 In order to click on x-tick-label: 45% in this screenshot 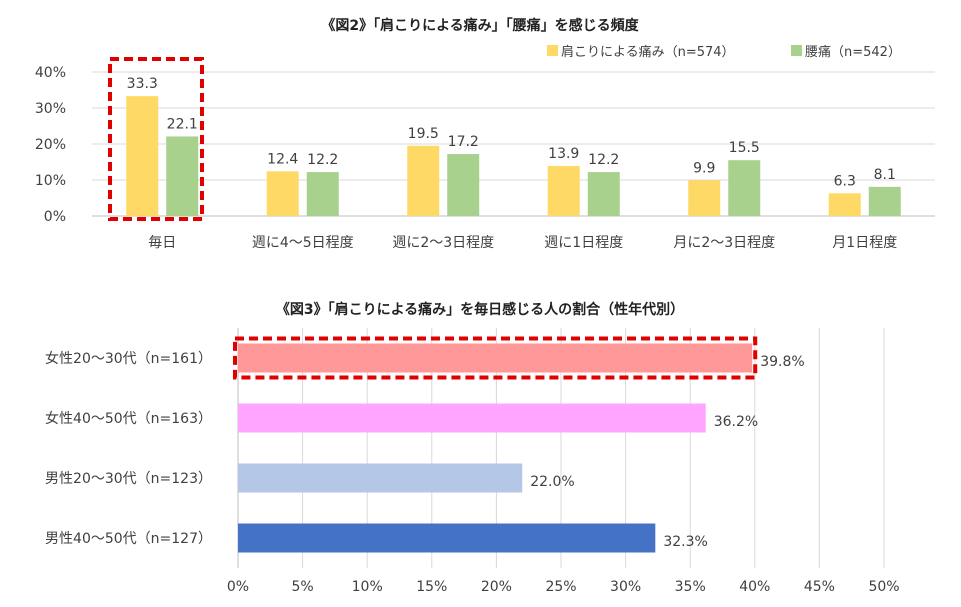, I will do `click(819, 587)`.